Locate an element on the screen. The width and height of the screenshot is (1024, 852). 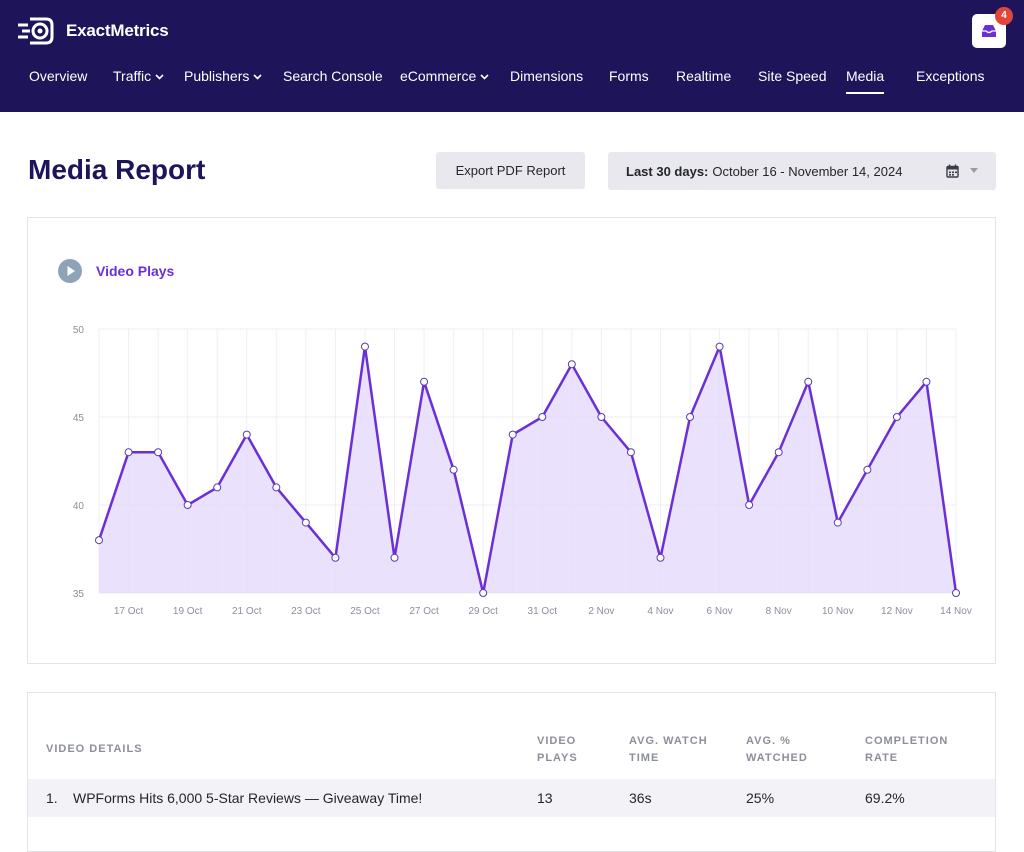
nav-dimensions: Dimensions is located at coordinates (546, 77).